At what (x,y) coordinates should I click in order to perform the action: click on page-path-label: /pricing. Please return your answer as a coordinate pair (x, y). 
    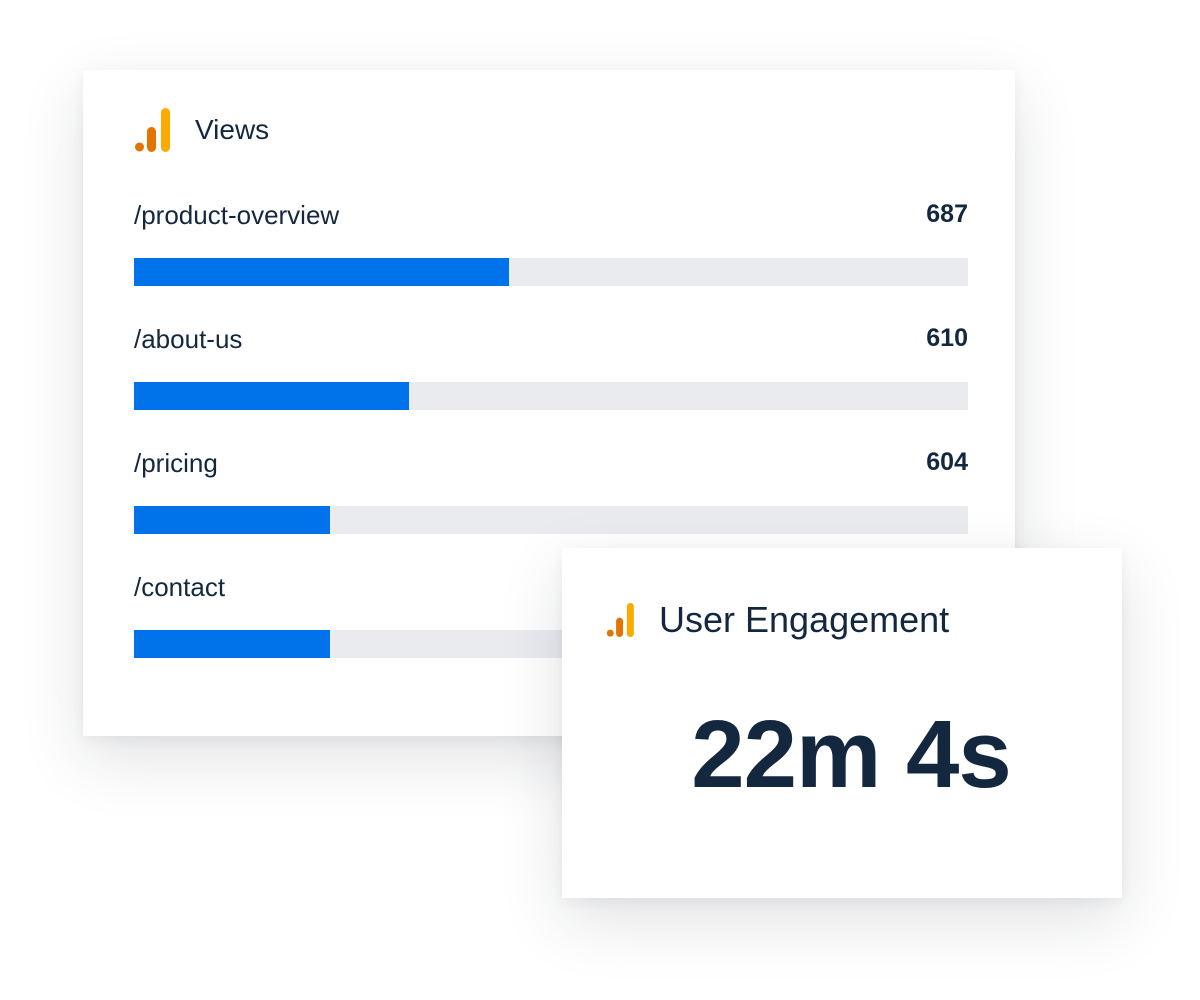
    Looking at the image, I should click on (176, 463).